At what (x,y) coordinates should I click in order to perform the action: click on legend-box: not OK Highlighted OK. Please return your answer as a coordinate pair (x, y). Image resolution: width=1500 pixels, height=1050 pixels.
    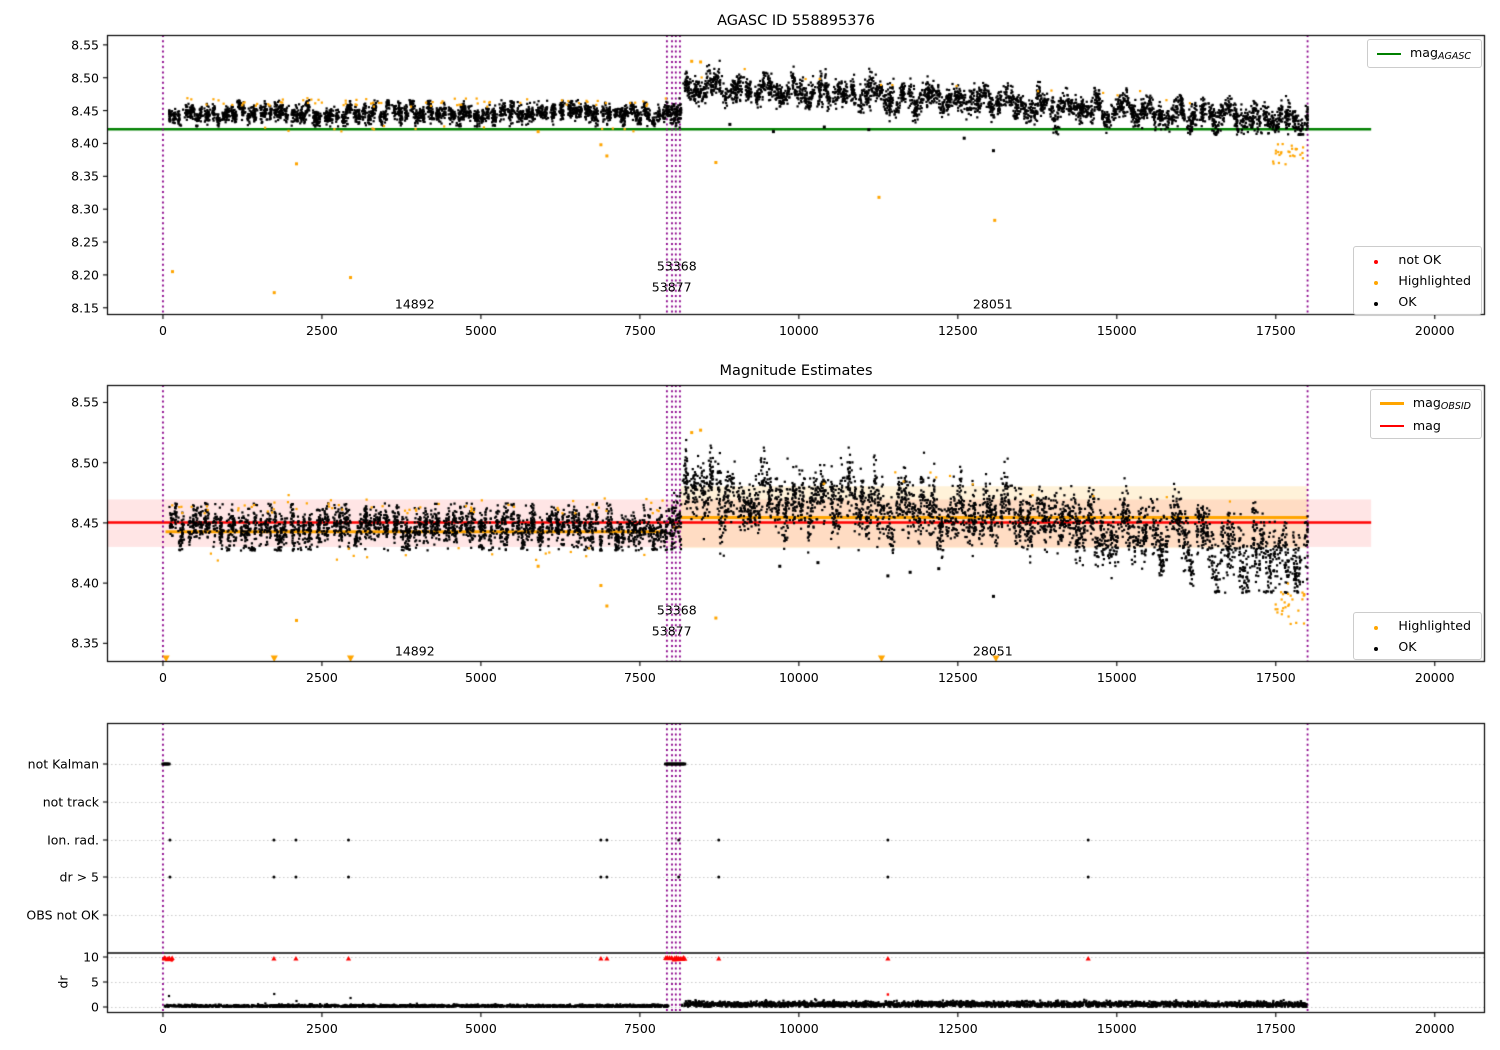
    Looking at the image, I should click on (1417, 280).